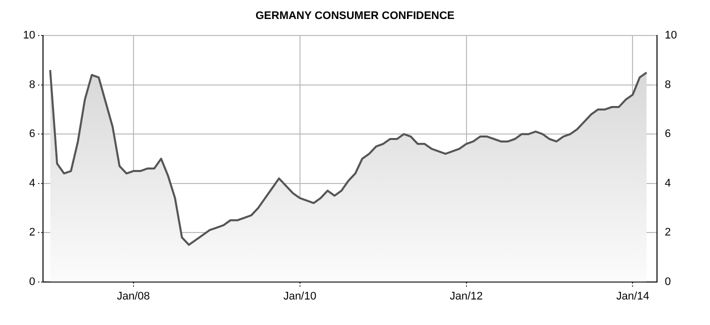  I want to click on chart-title: GERMANY CONSUMER CONFIDENCE, so click(355, 16).